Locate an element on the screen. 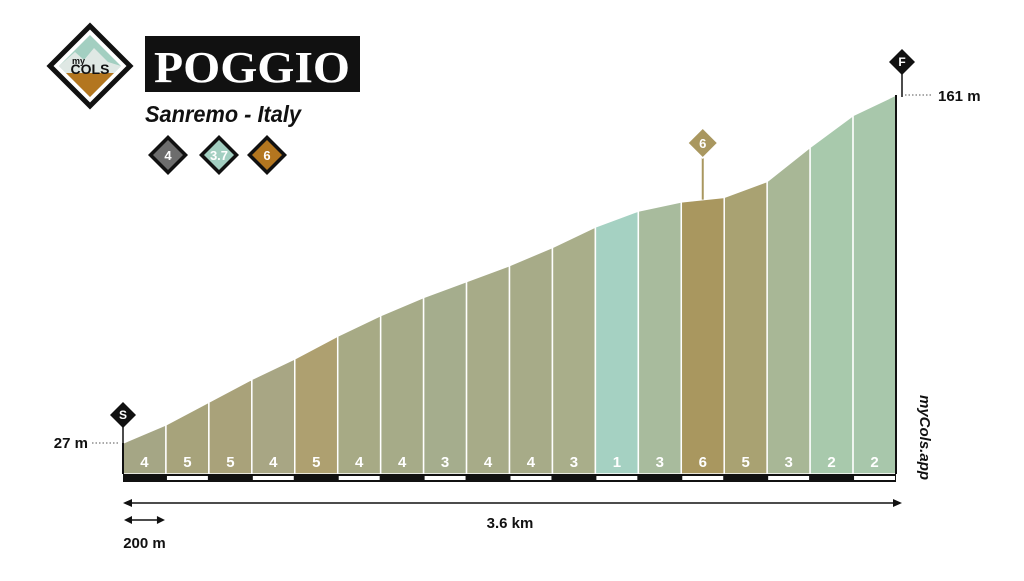 The width and height of the screenshot is (1024, 581). finish-marker: F is located at coordinates (902, 62).